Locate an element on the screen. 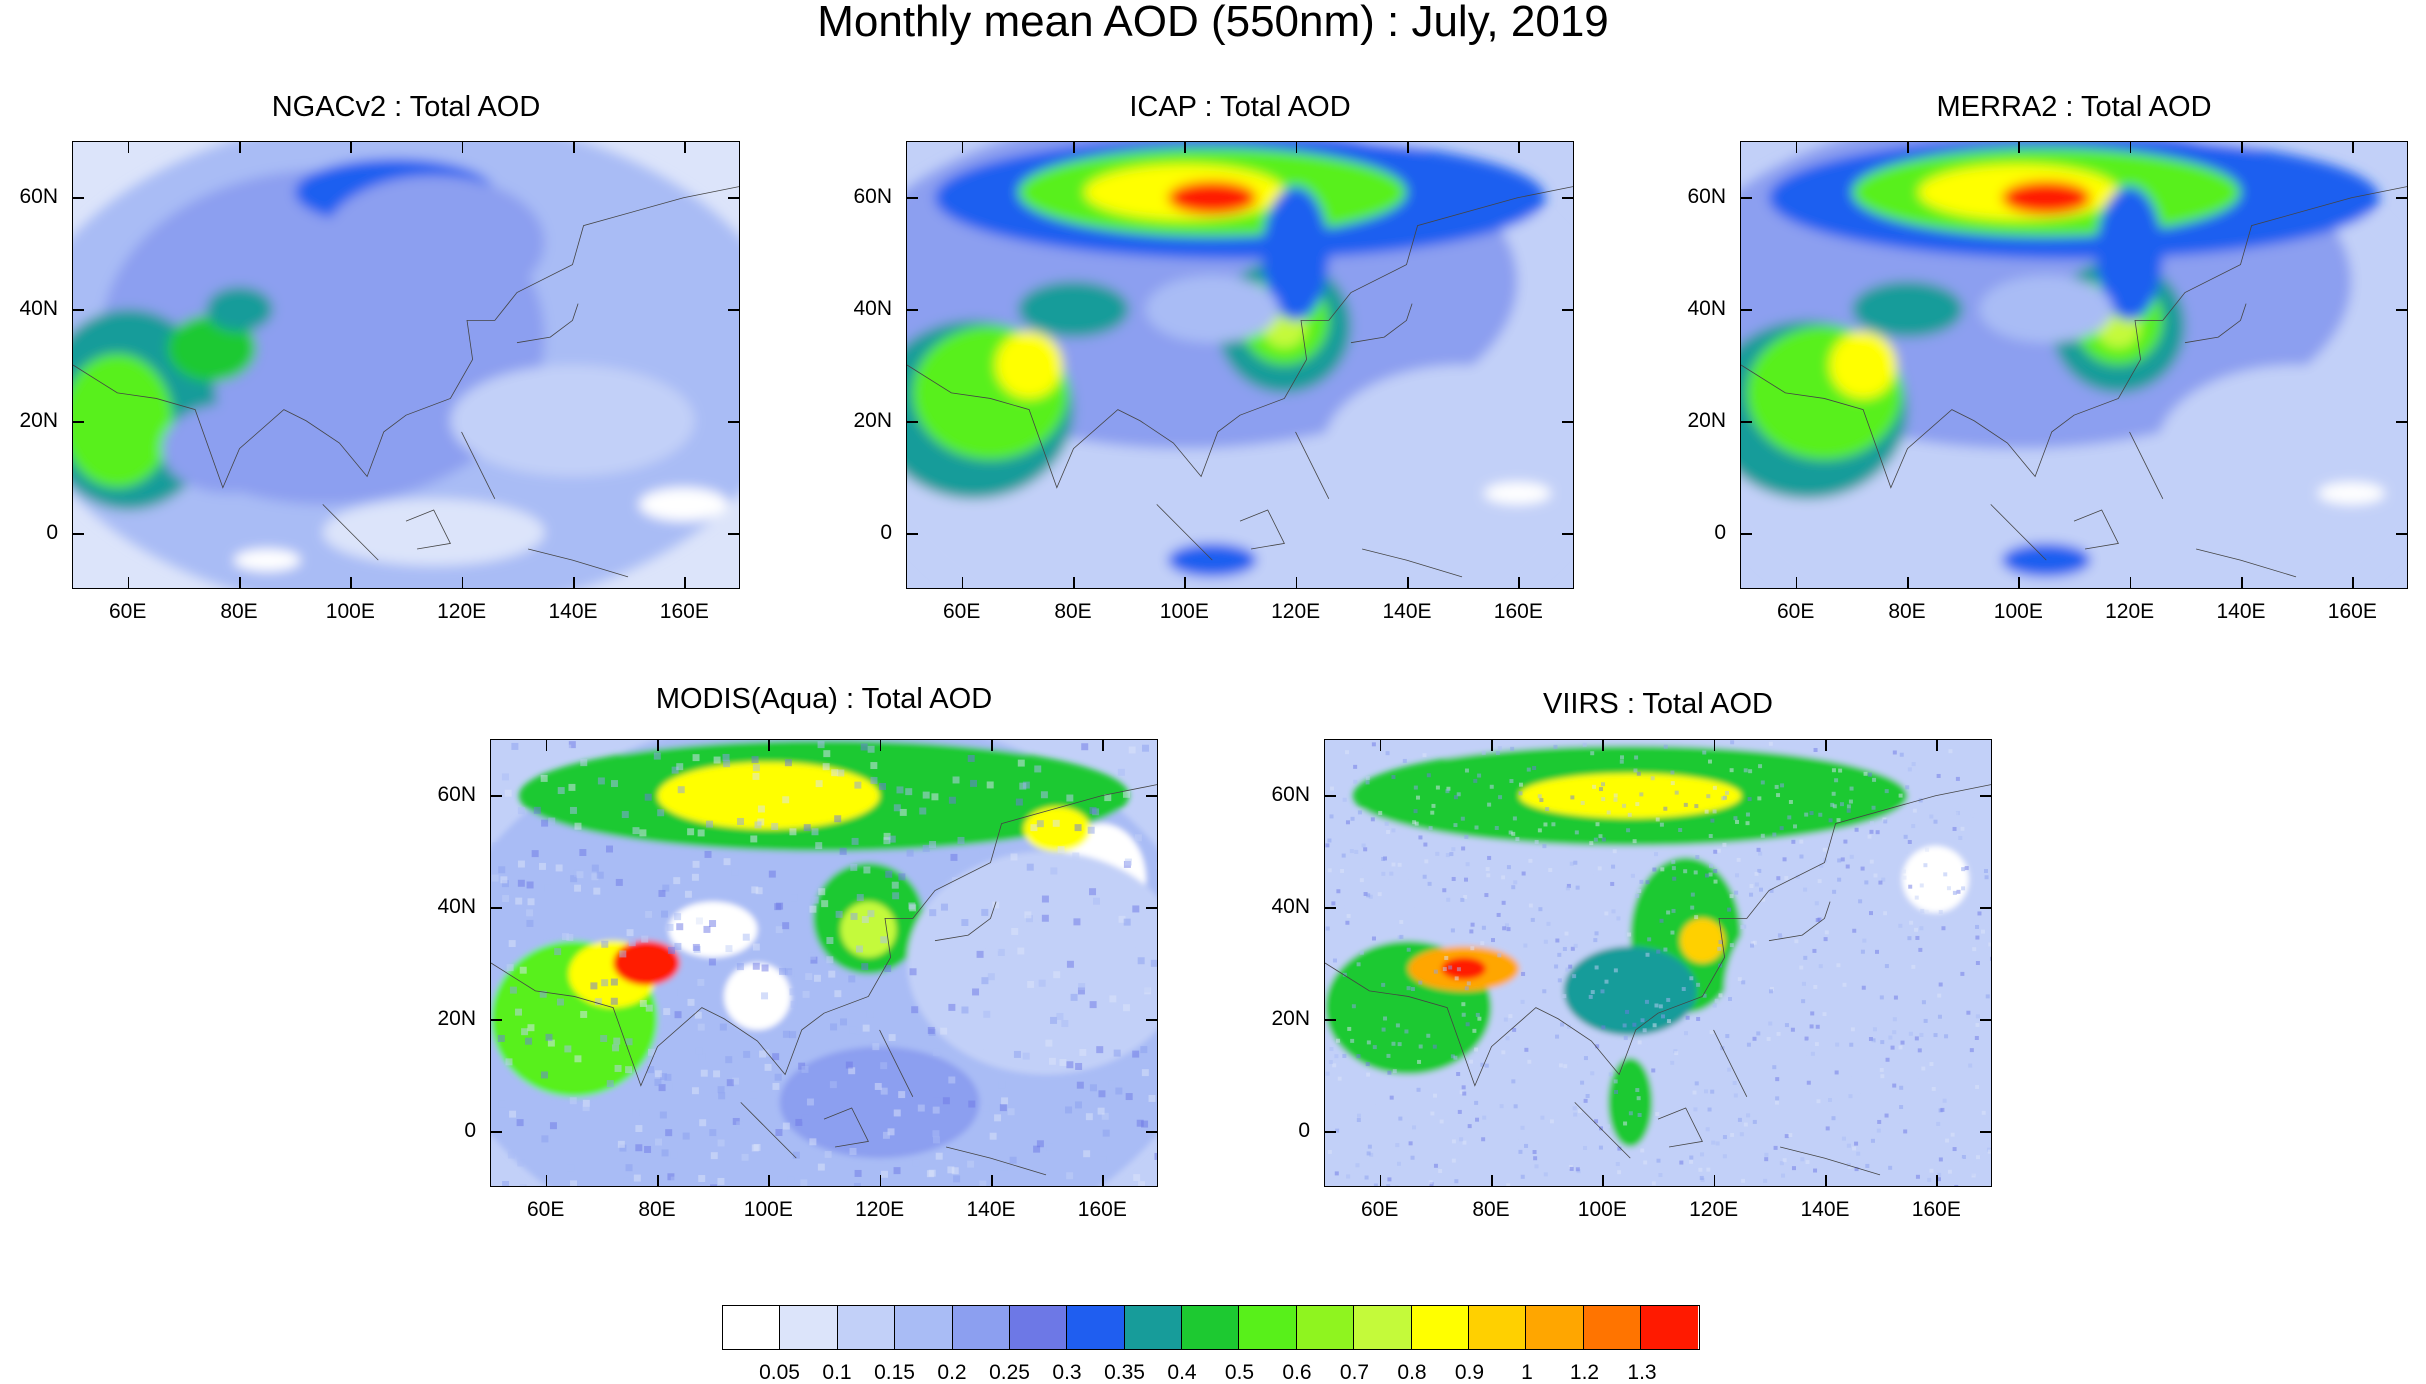 This screenshot has width=2426, height=1384. coastline is located at coordinates (406, 337).